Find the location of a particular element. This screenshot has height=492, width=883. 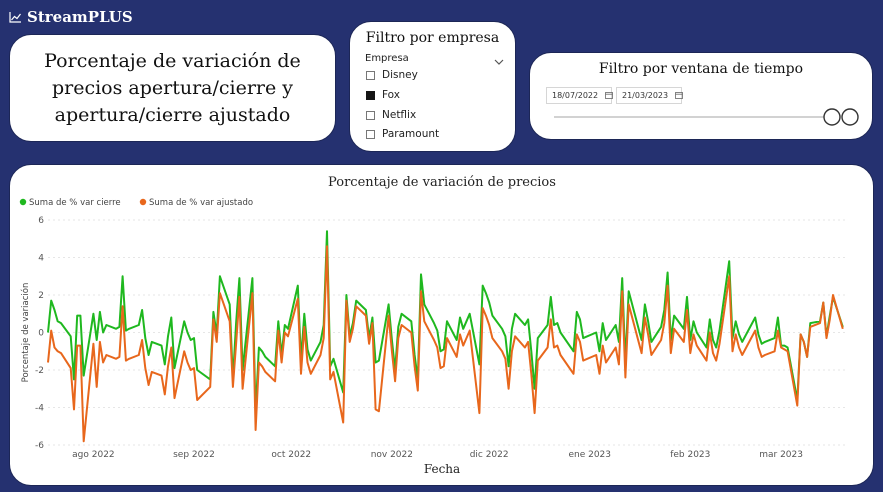

company-option-label: Disney is located at coordinates (400, 75).